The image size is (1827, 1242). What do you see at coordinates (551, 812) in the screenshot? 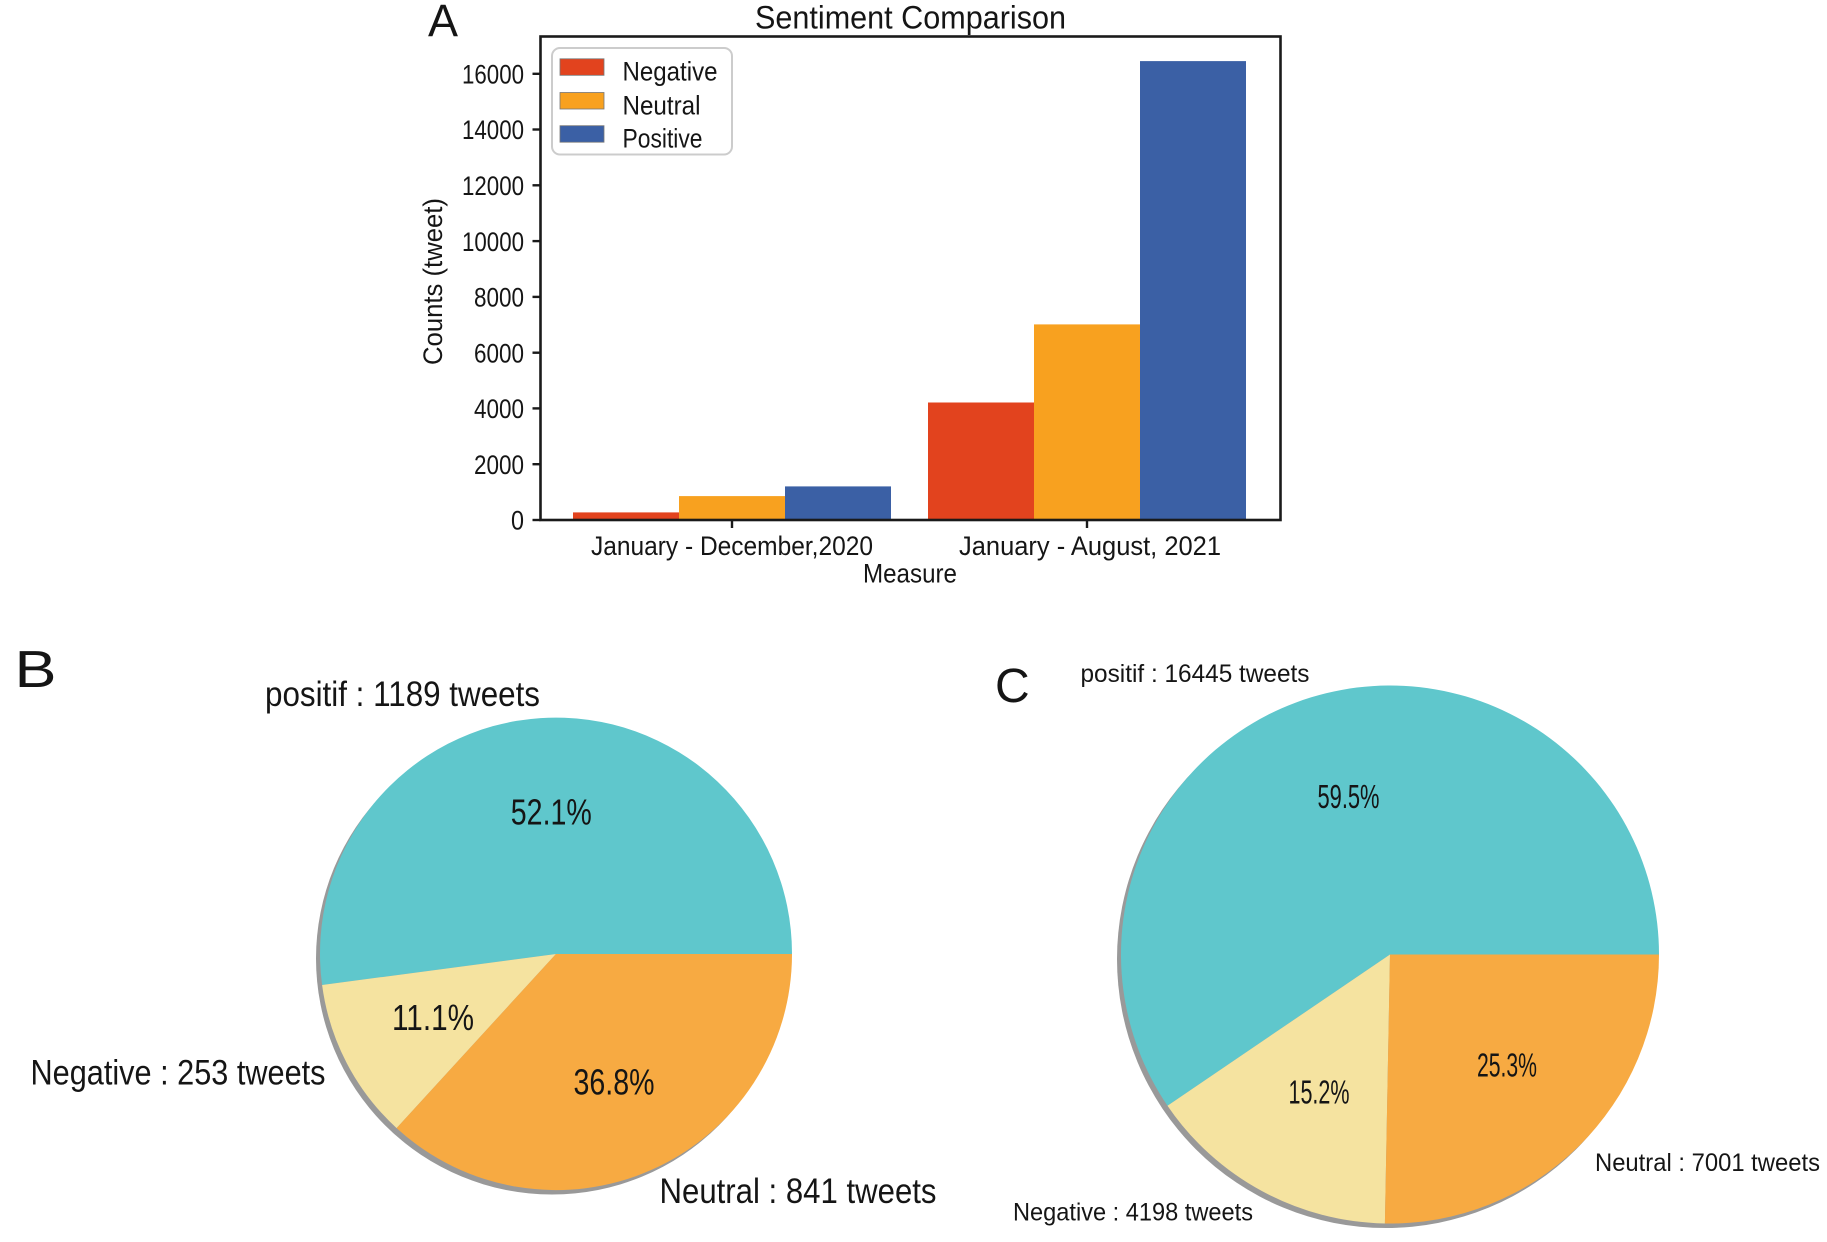
I see `svg-text: 52.1%` at bounding box center [551, 812].